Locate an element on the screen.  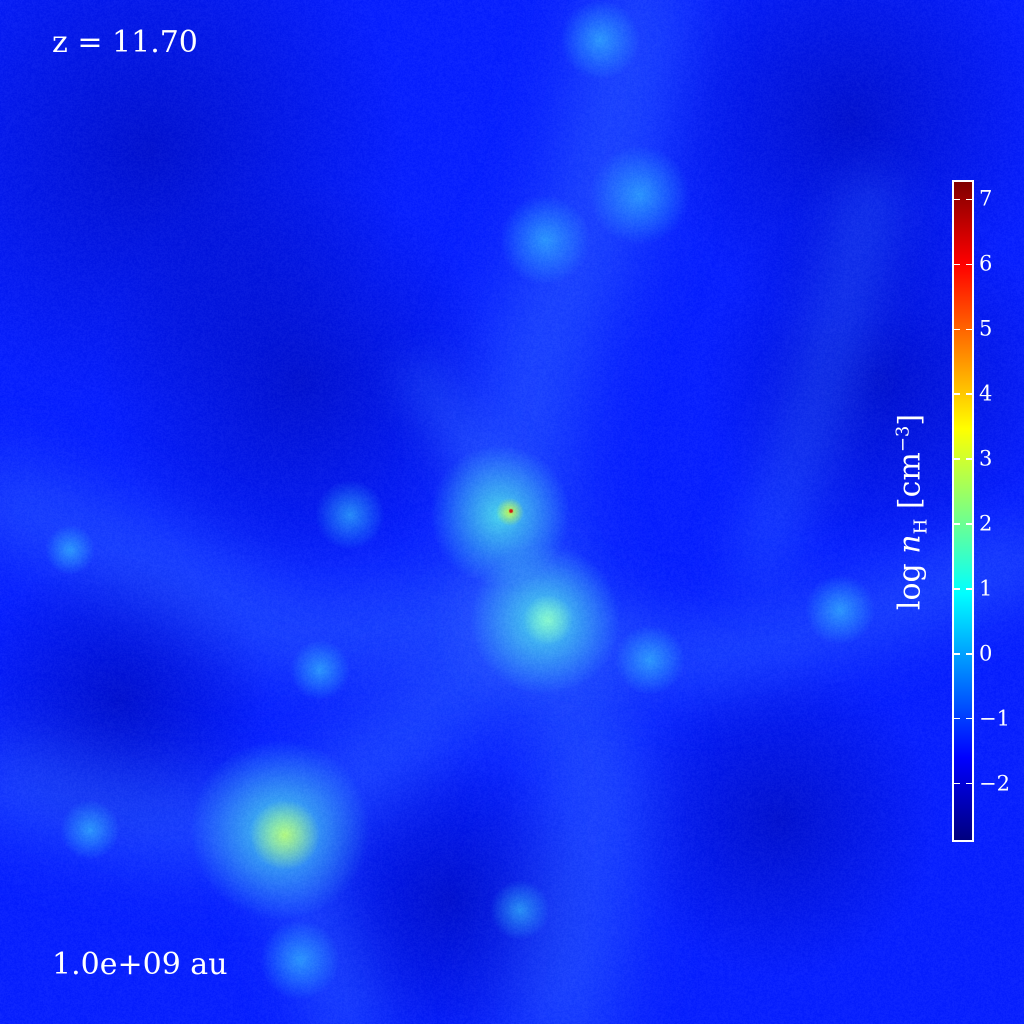
colorbar-label-exponent: −3 is located at coordinates (903, 439).